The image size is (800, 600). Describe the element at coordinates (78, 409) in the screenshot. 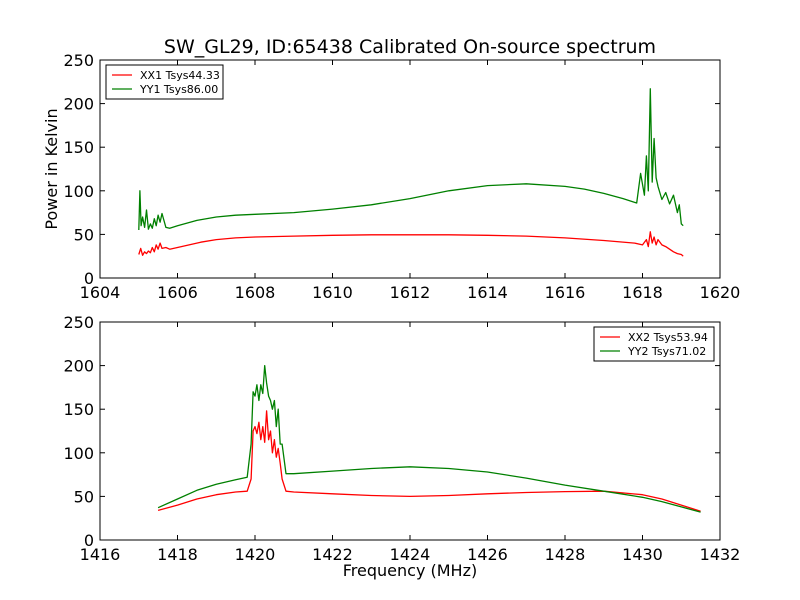

I see `y-tick-label-1-3: 150` at that location.